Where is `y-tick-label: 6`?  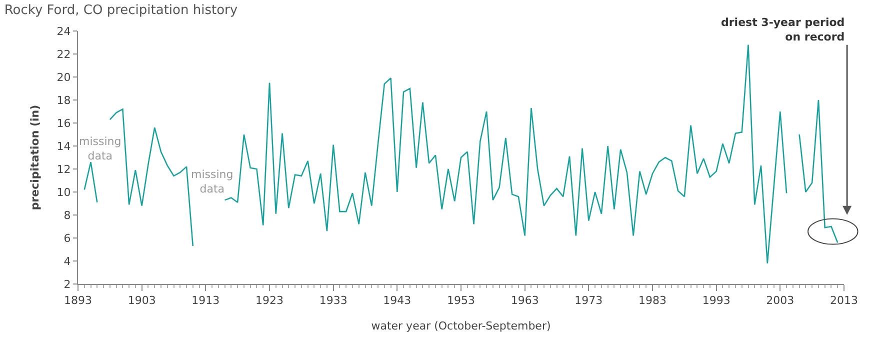 y-tick-label: 6 is located at coordinates (67, 238).